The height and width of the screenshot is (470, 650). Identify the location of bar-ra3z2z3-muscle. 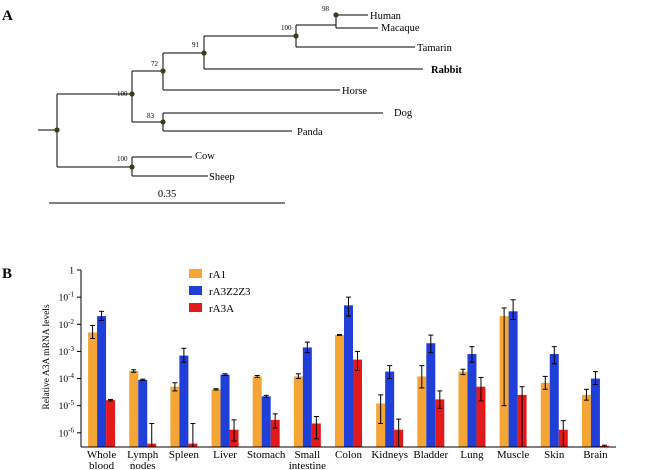
(513, 379).